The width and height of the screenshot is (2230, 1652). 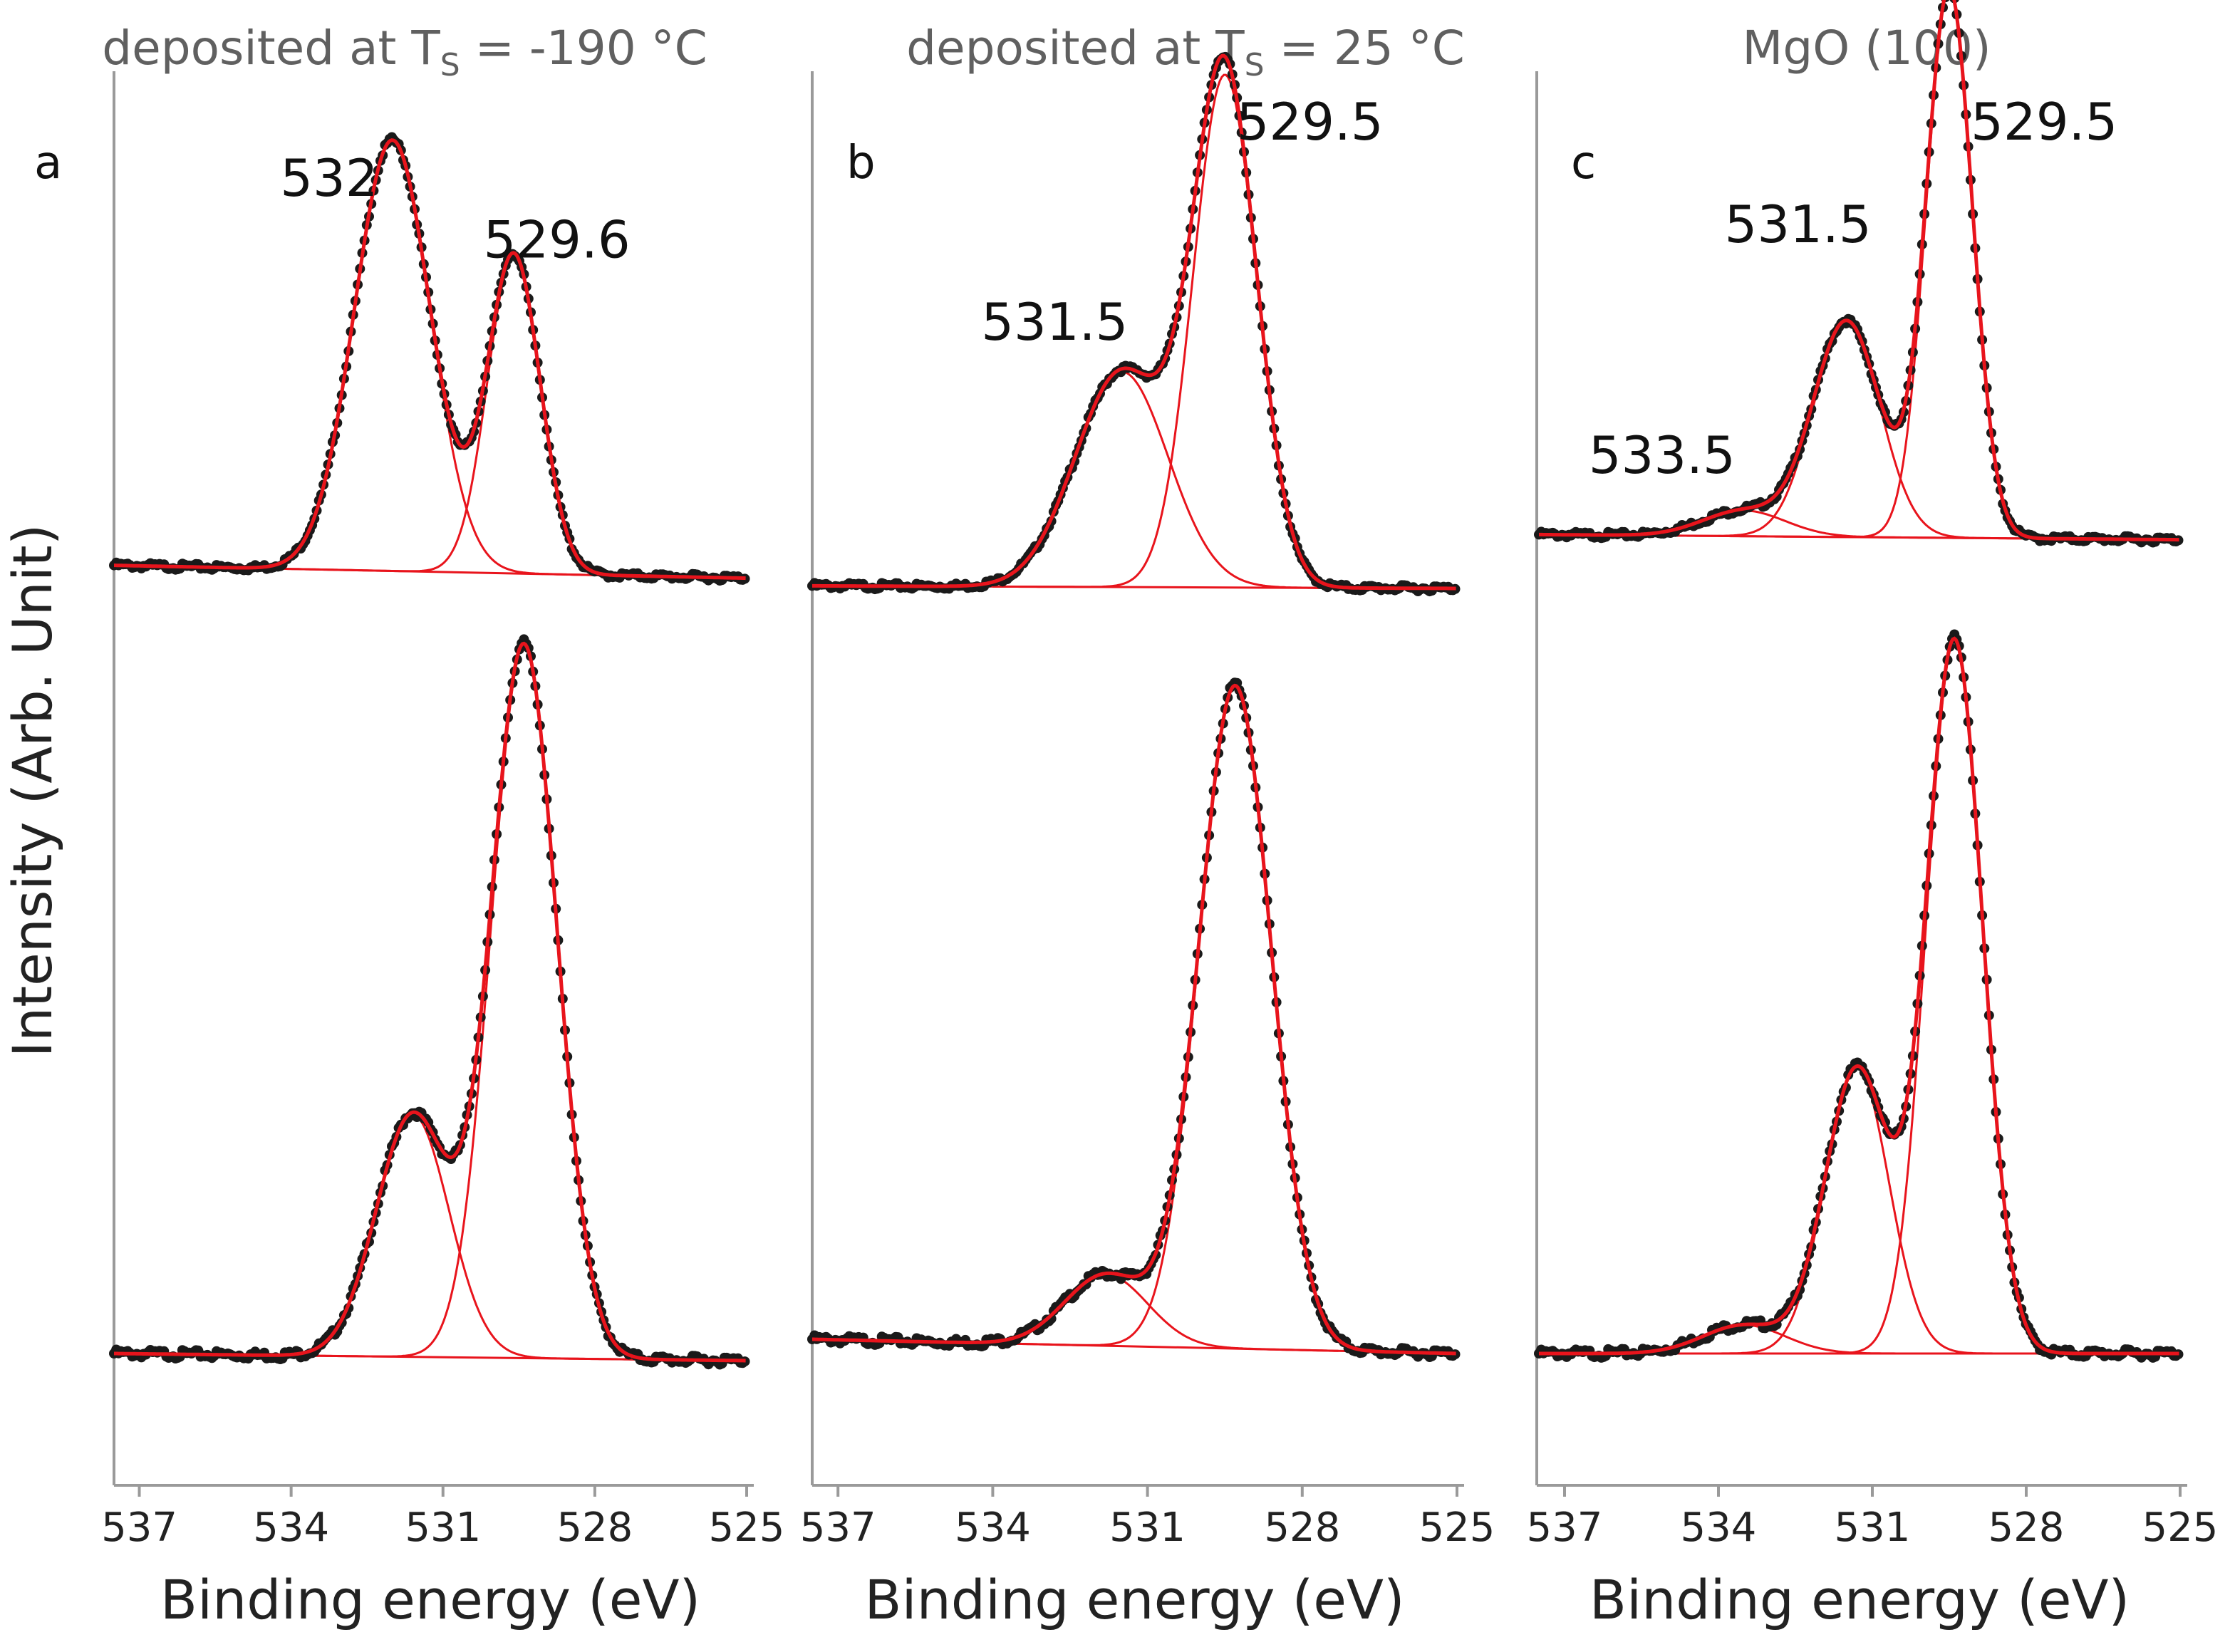 What do you see at coordinates (1186, 52) in the screenshot?
I see `panel-title: deposited at TS = 25 °C` at bounding box center [1186, 52].